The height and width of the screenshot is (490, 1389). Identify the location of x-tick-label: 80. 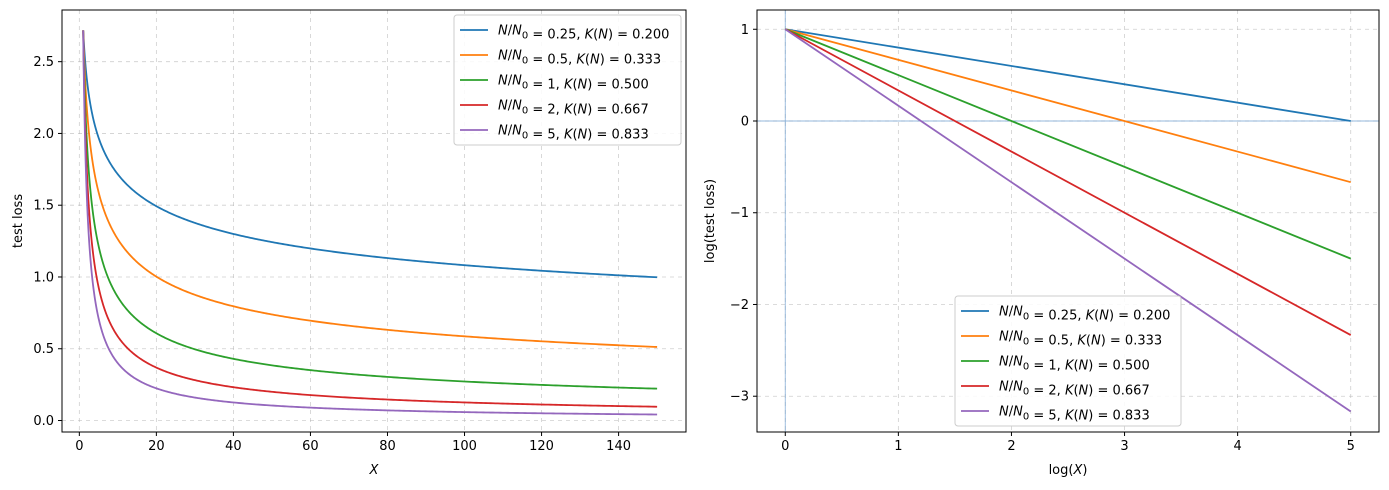
(387, 446).